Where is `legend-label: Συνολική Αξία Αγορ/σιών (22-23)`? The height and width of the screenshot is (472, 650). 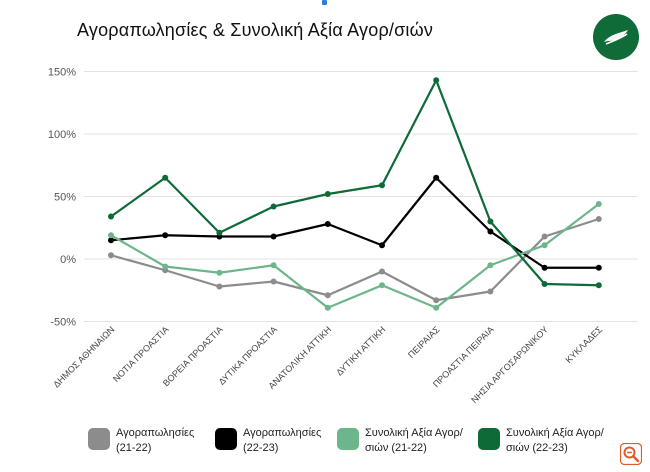 legend-label: Συνολική Αξία Αγορ/σιών (22-23) is located at coordinates (555, 440).